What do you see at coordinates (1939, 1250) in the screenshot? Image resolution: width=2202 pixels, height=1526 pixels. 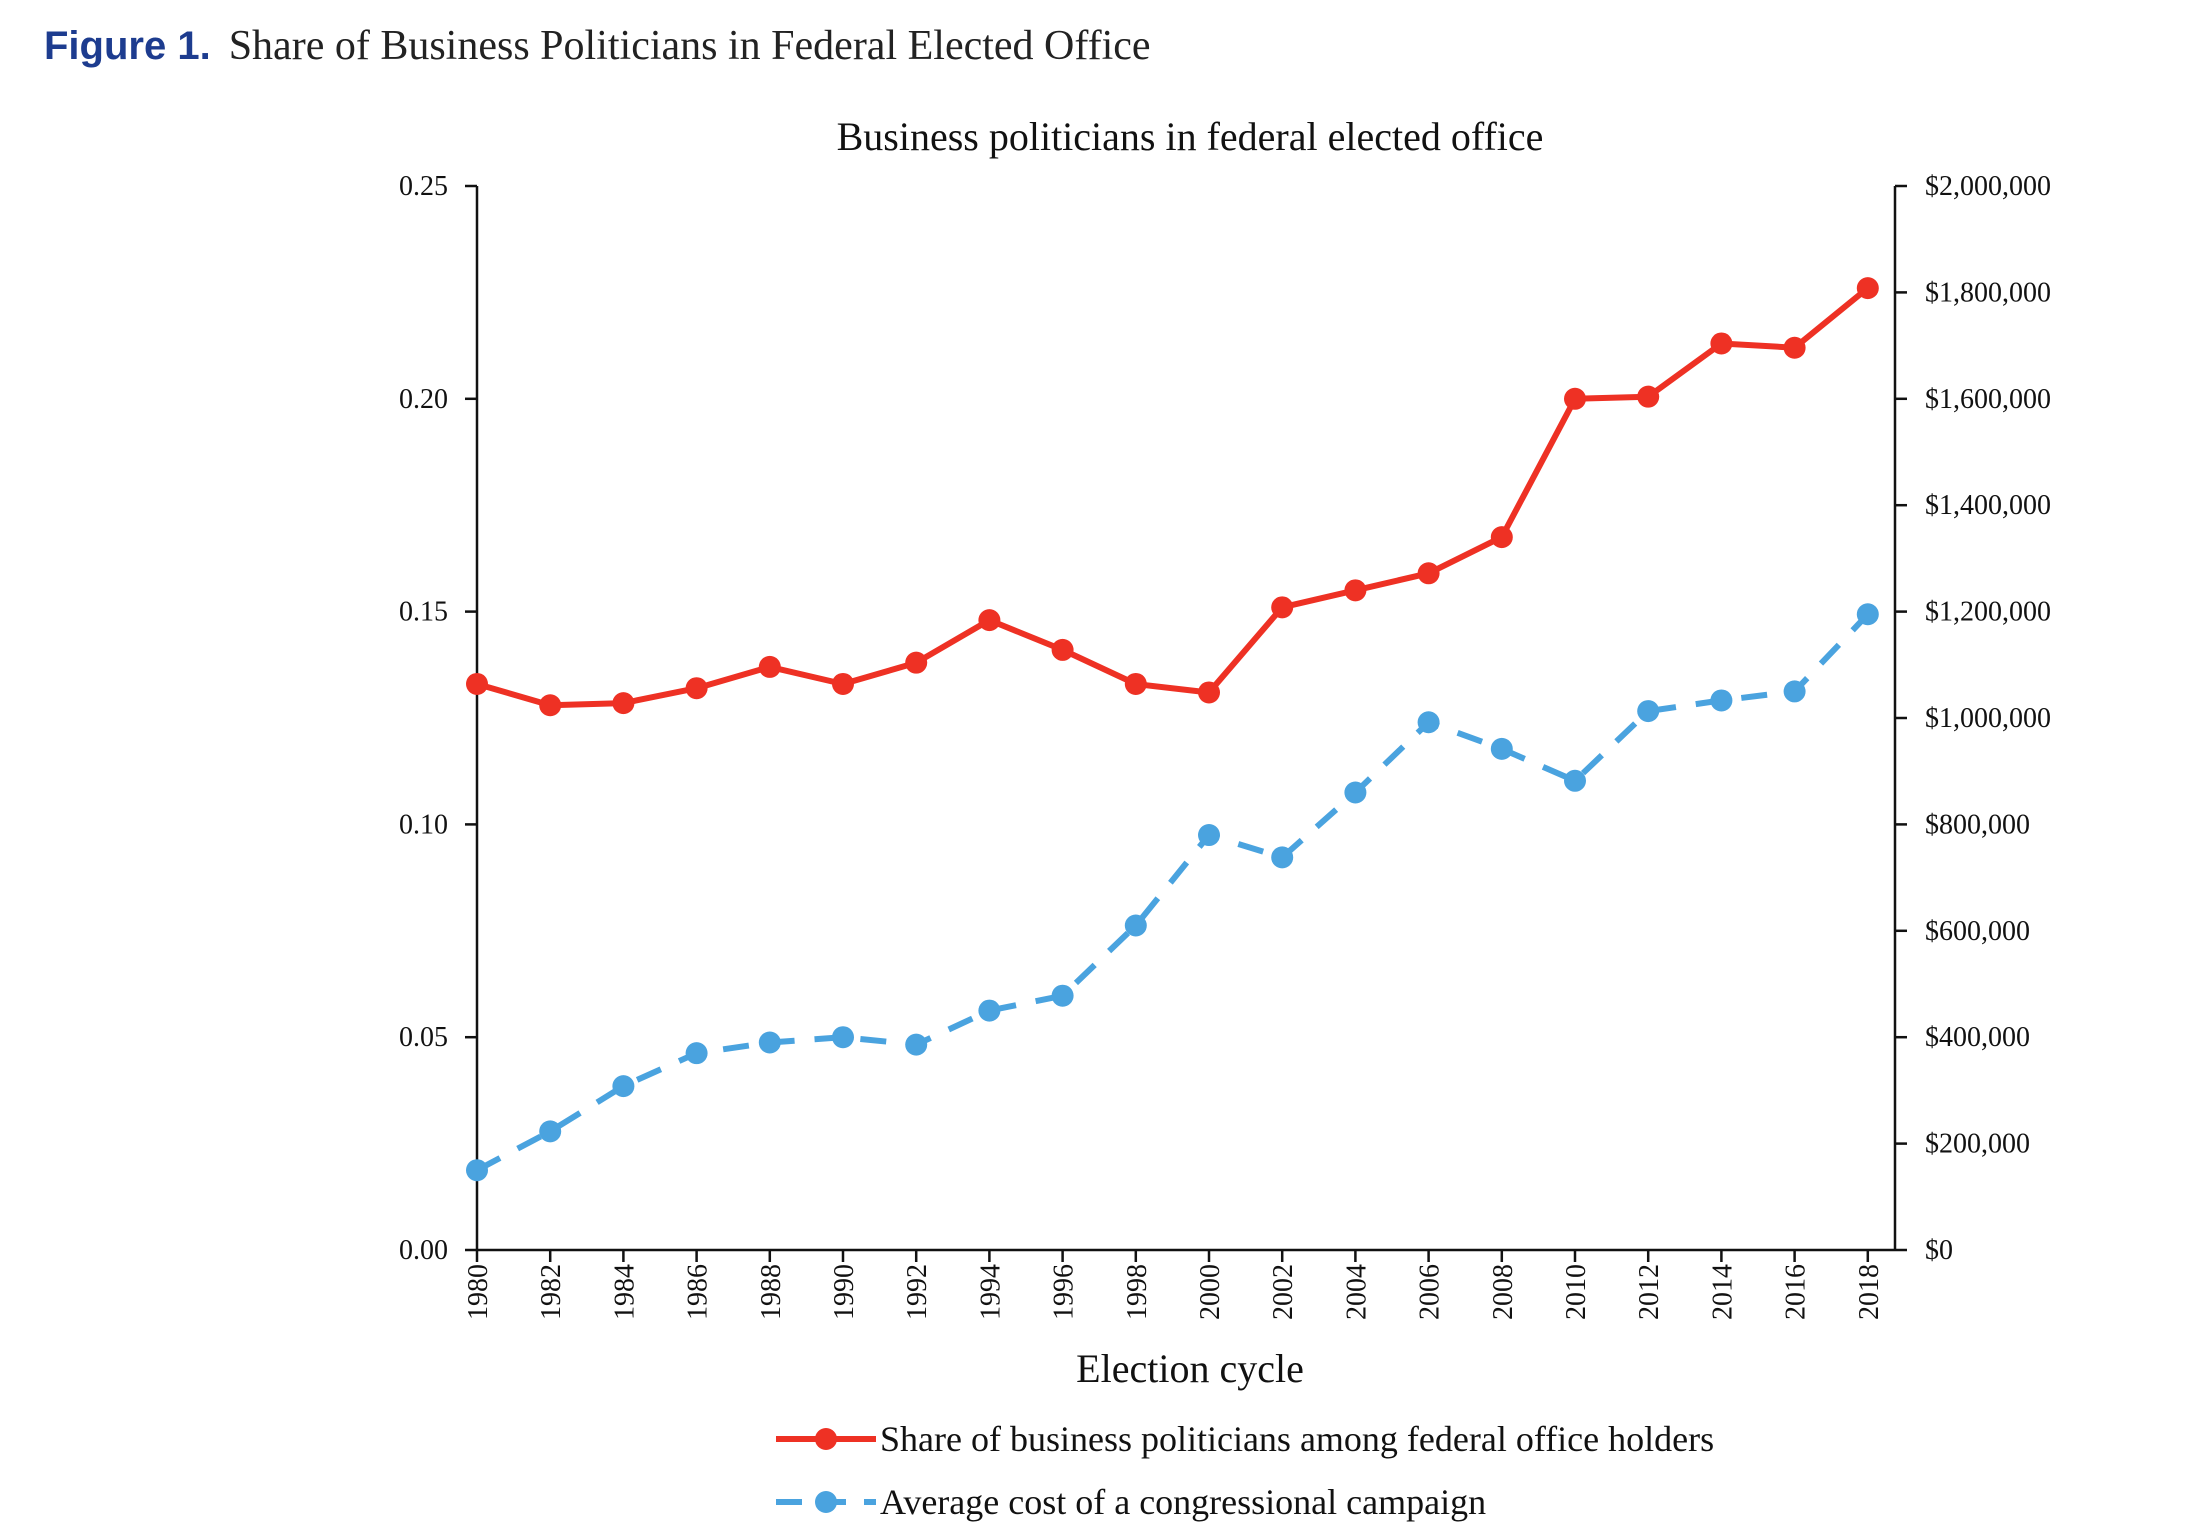 I see `y2-tick-label: $0` at bounding box center [1939, 1250].